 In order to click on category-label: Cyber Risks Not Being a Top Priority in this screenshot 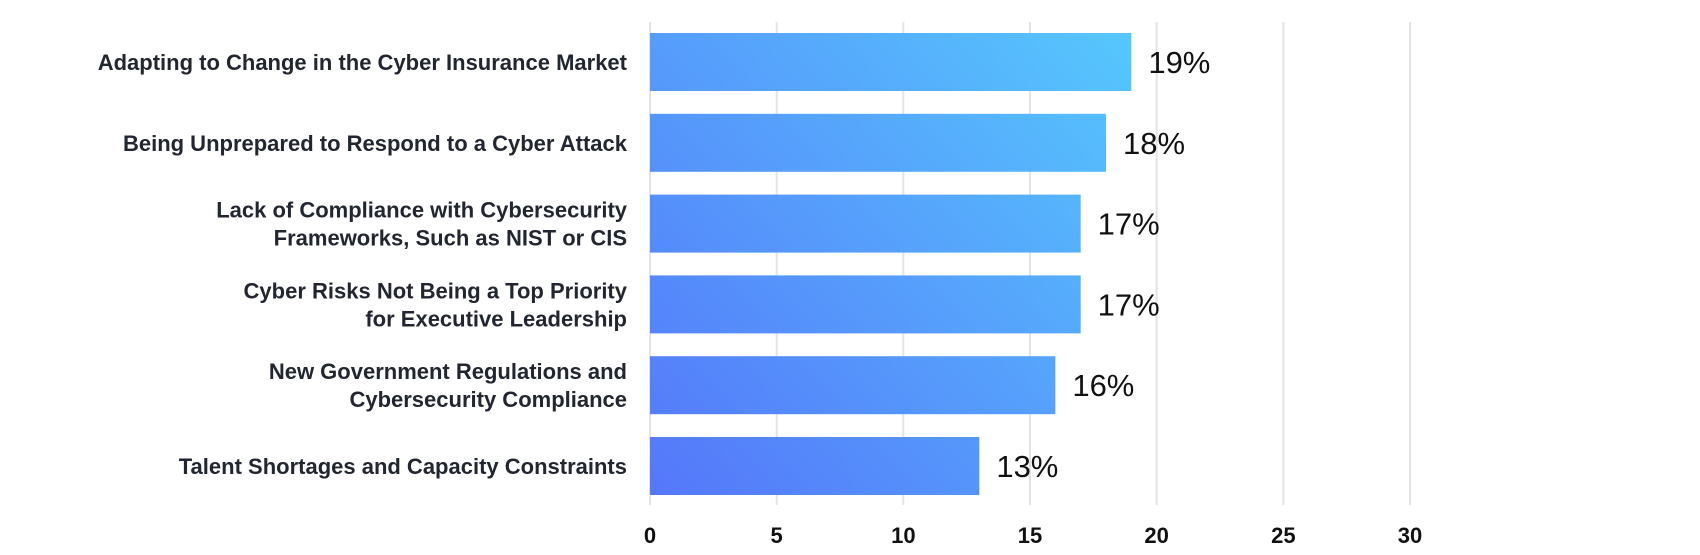, I will do `click(436, 290)`.